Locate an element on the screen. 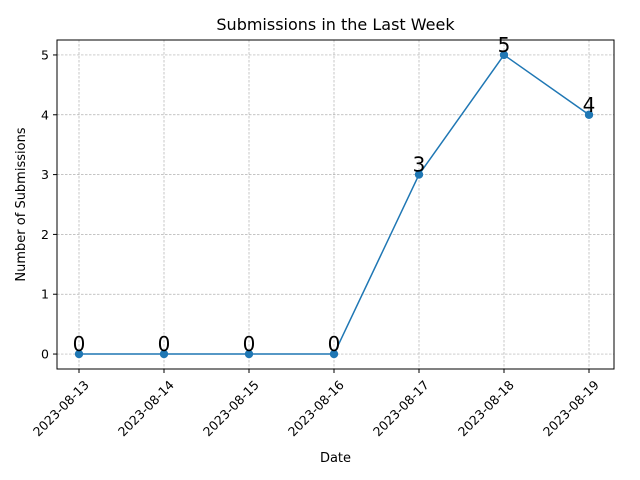  x-tick-label: 2023-08-13 is located at coordinates (61, 408).